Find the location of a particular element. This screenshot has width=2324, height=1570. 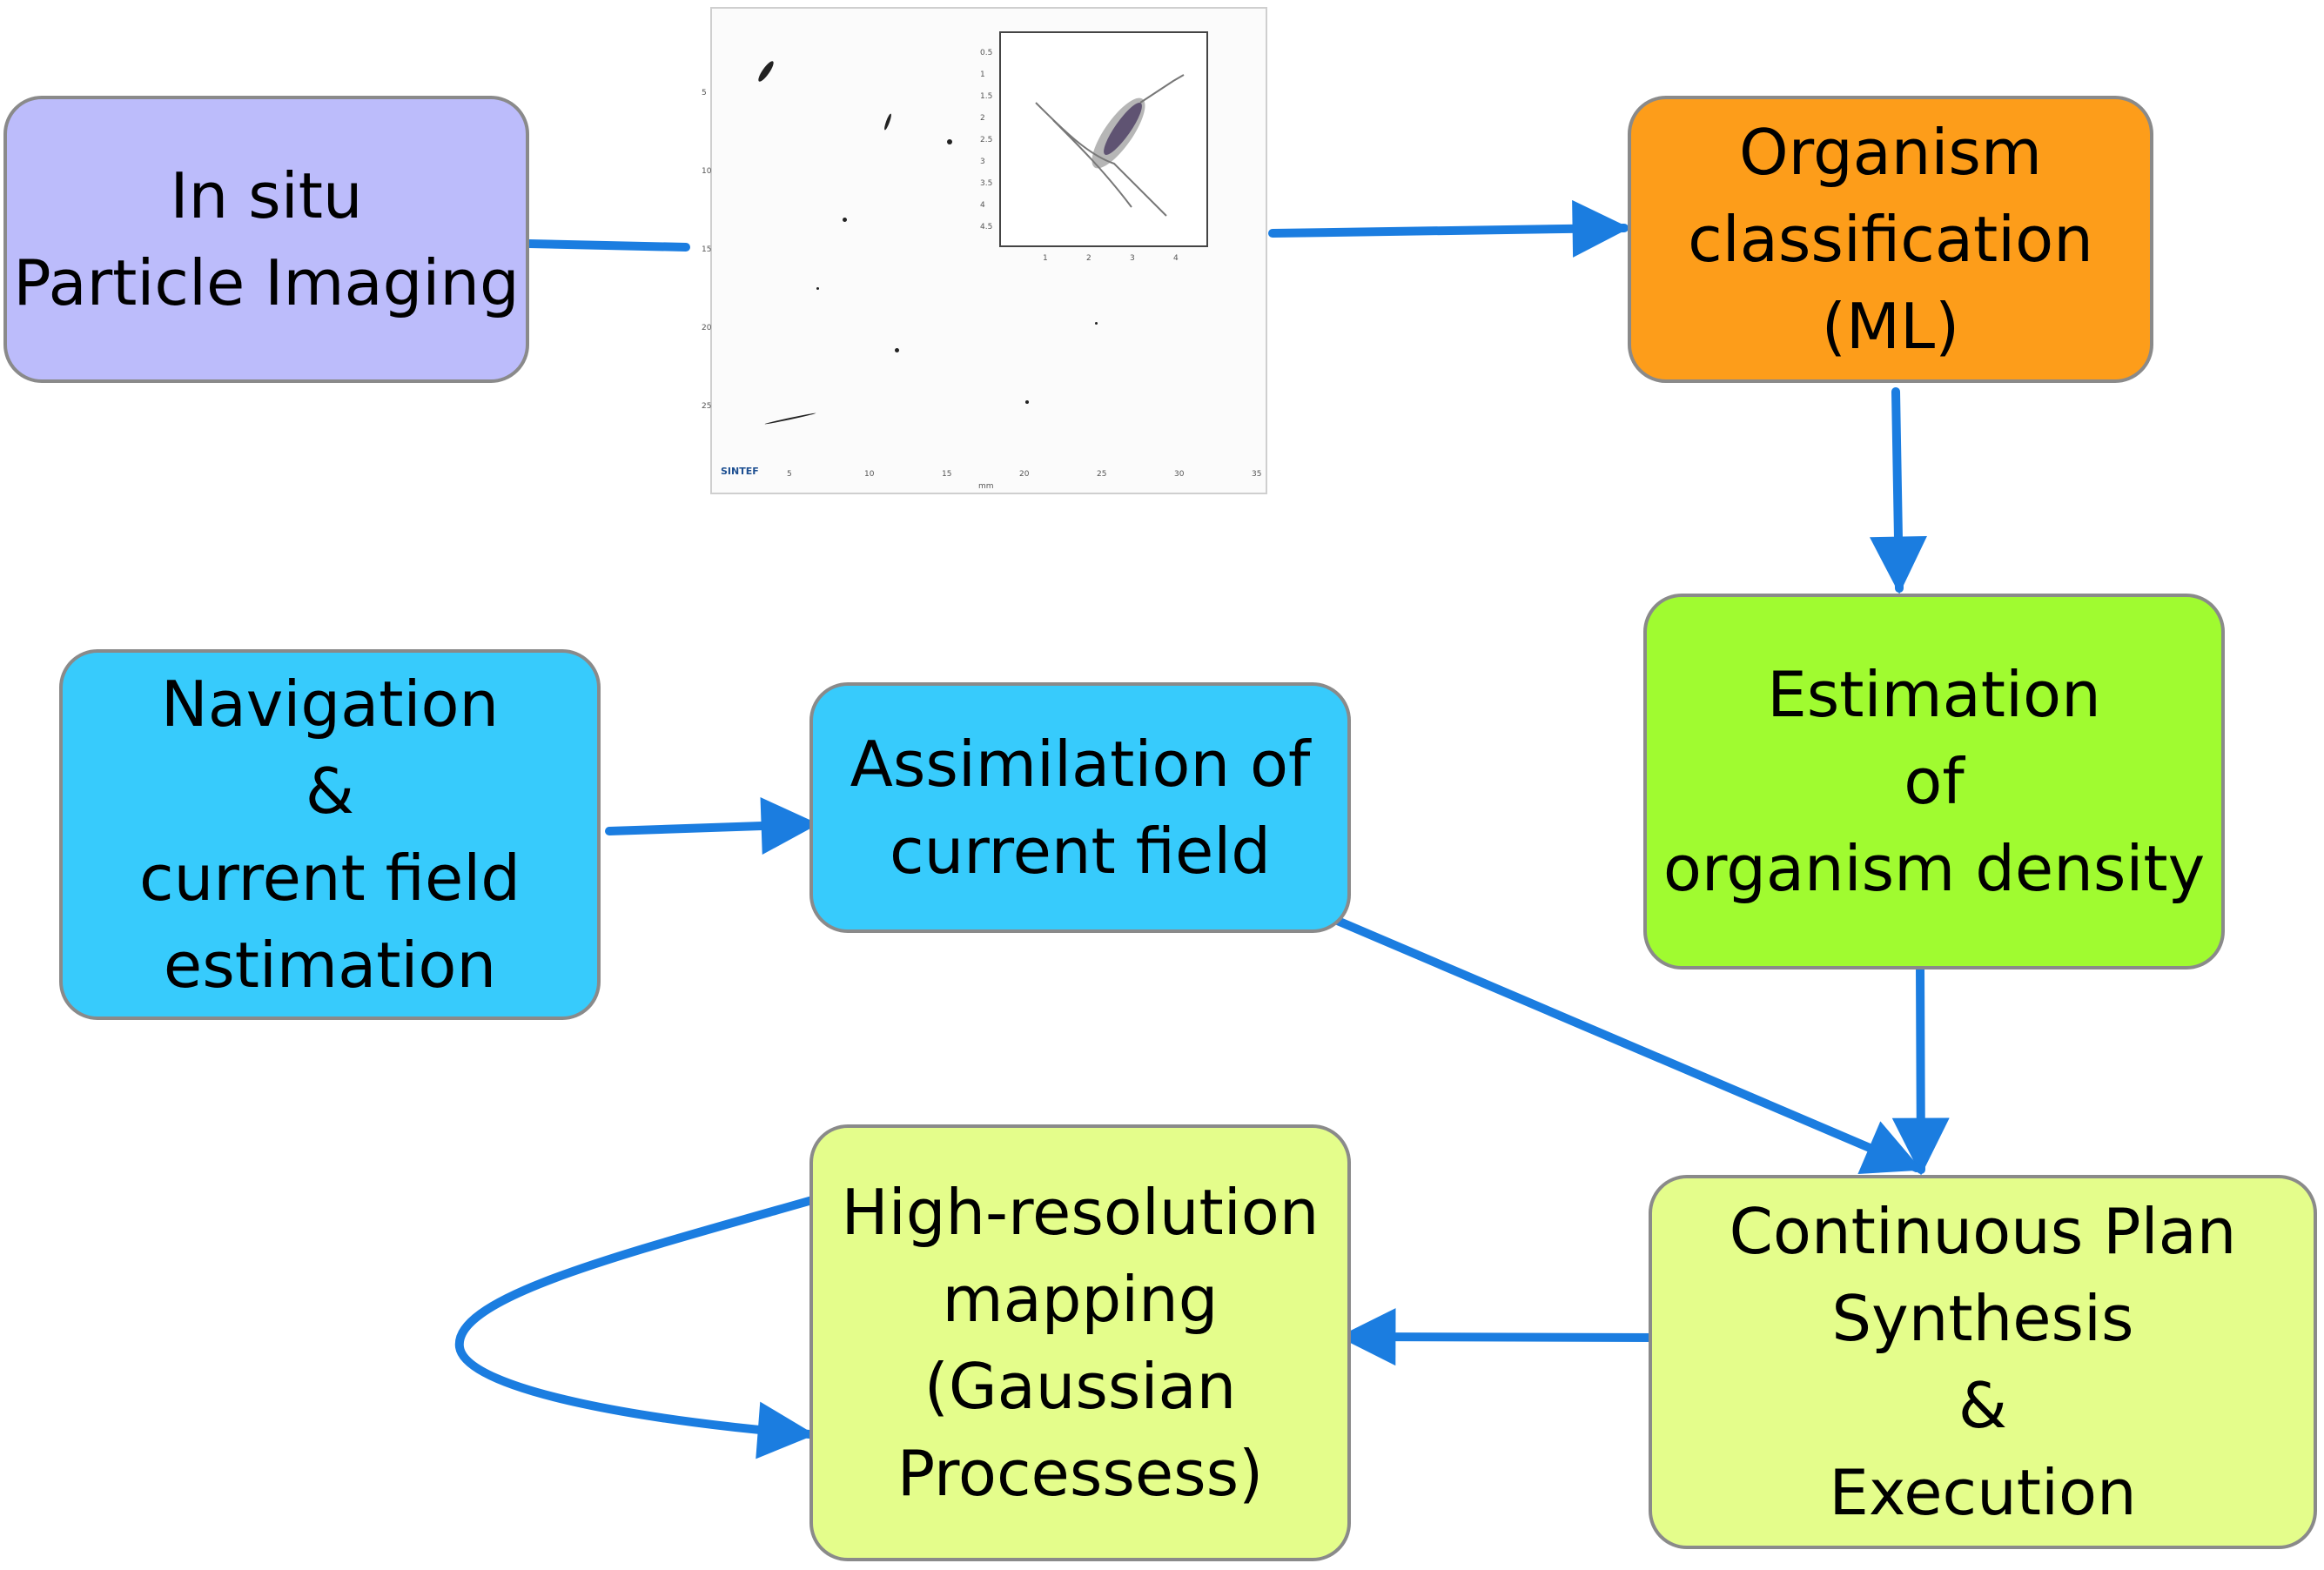

arrow-navigation-to-assimilation is located at coordinates (712, 826).